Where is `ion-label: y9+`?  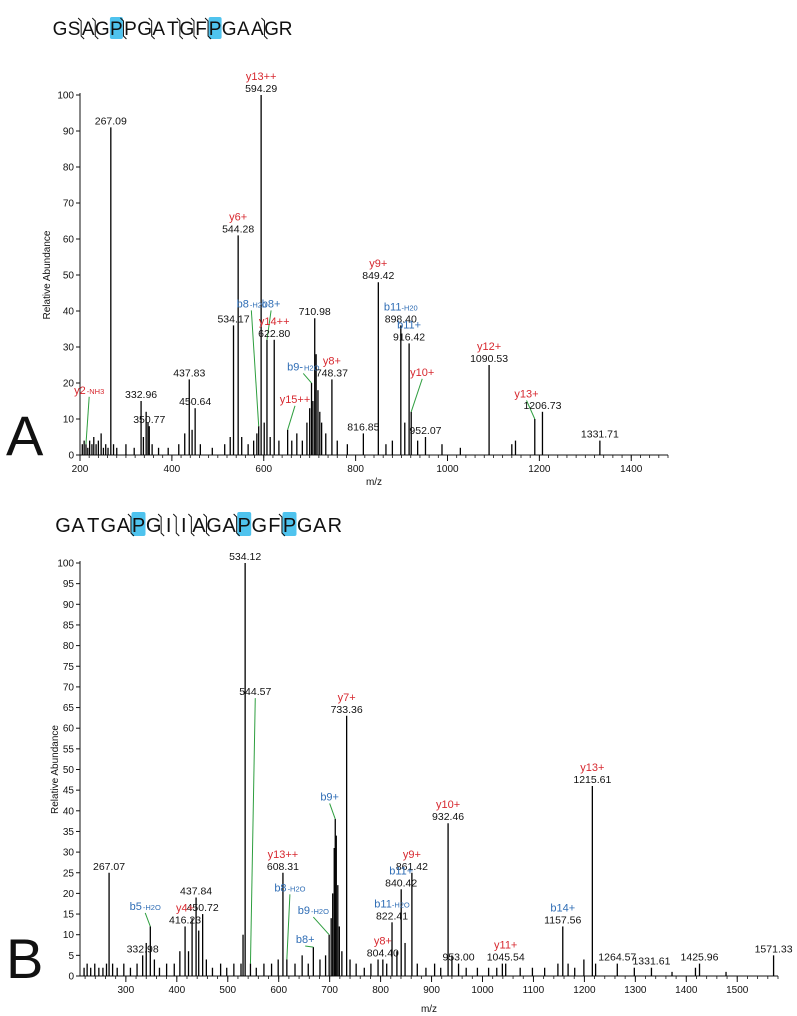
ion-label: y9+ is located at coordinates (378, 264).